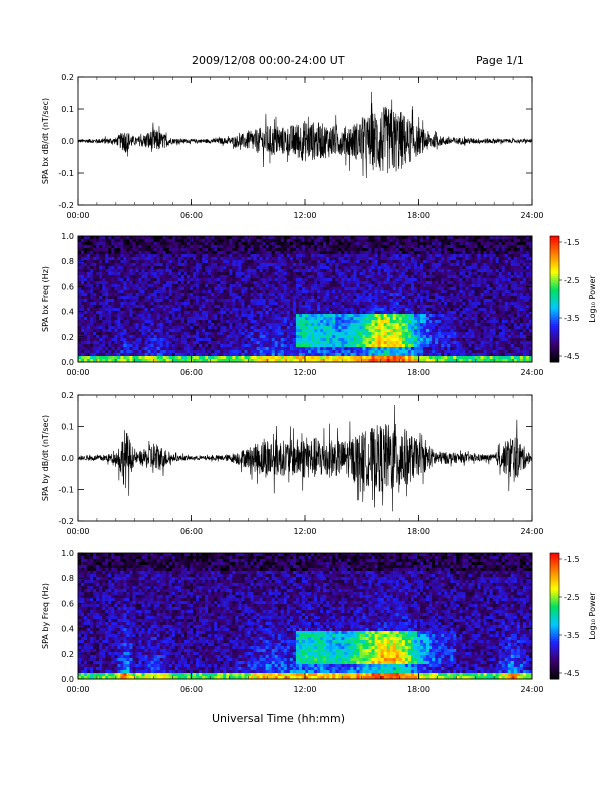  I want to click on x-tick-label-1: 12:00, so click(304, 215).